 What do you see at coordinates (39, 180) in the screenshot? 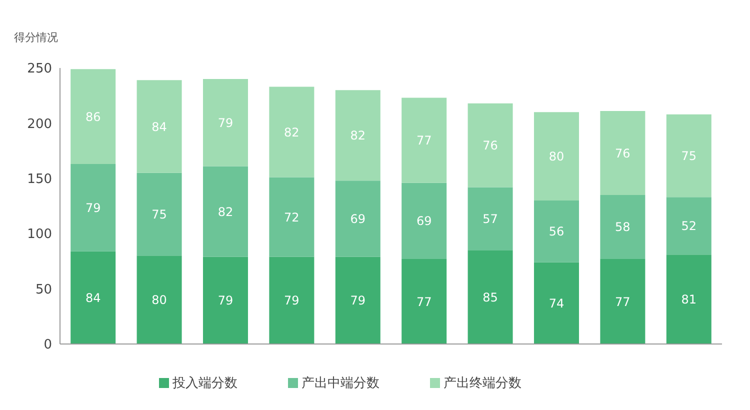
I see `y-tick-label: 150` at bounding box center [39, 180].